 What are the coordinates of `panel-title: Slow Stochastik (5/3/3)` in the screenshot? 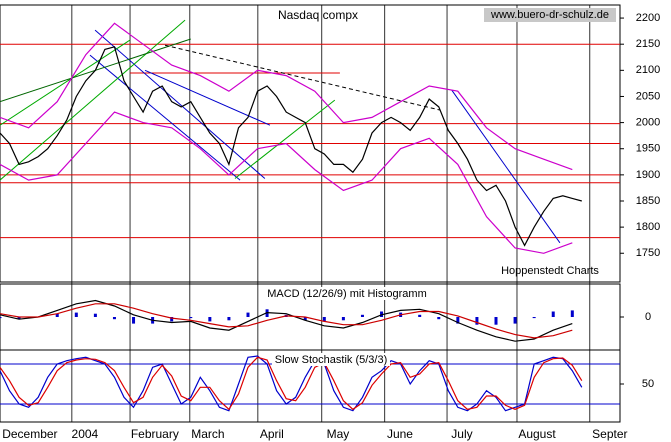 It's located at (331, 360).